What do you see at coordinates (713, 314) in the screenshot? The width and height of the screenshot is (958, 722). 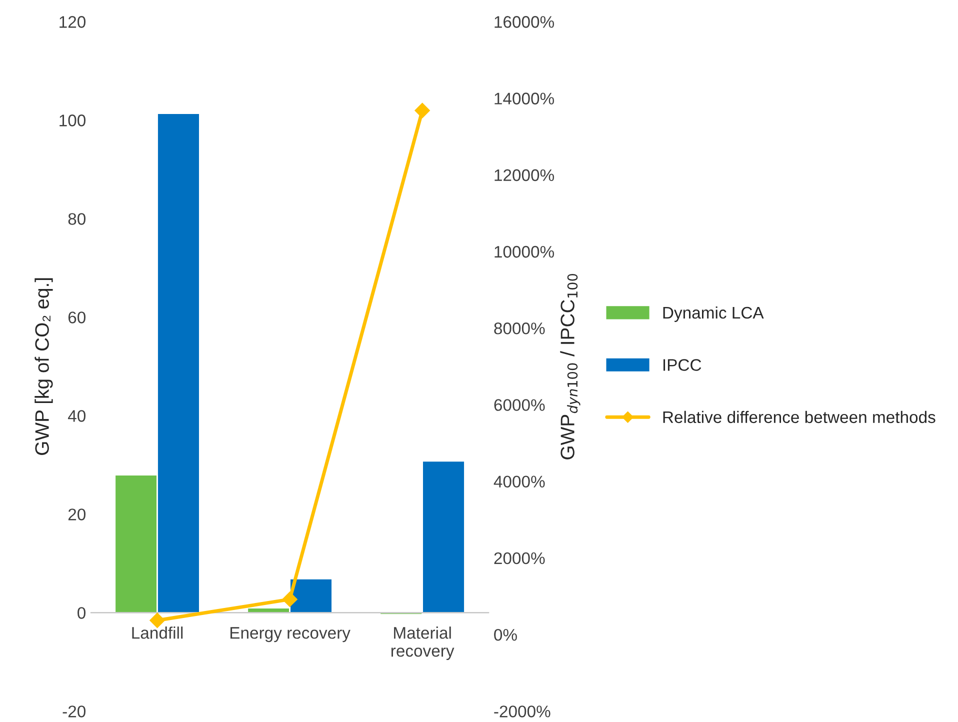 I see `legend-label: Dynamic LCA` at bounding box center [713, 314].